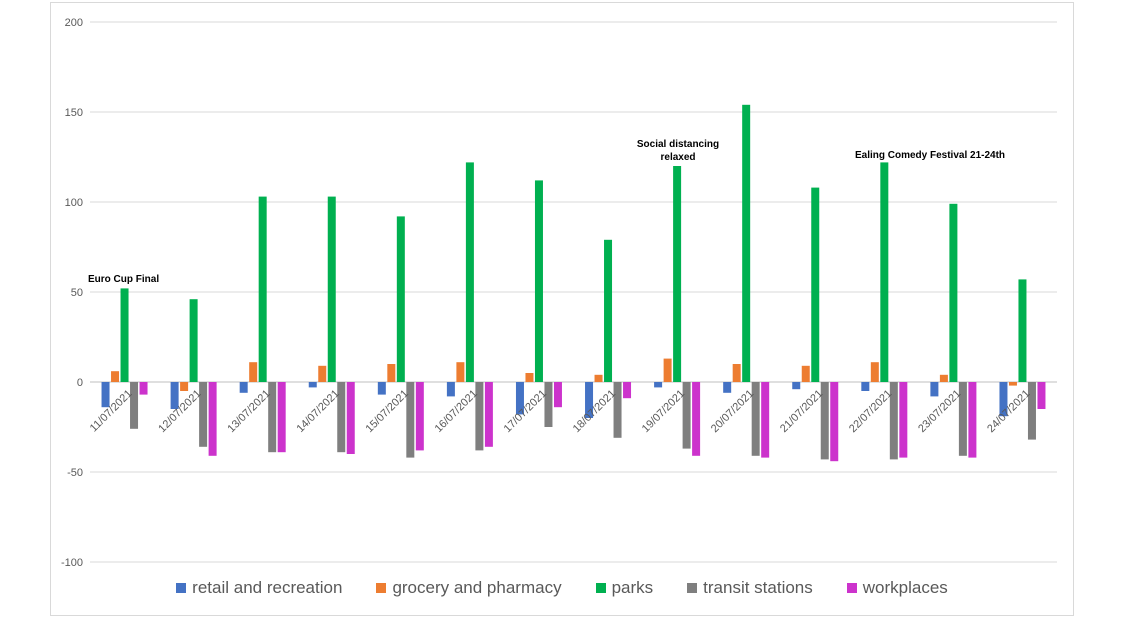 This screenshot has height=635, width=1139. What do you see at coordinates (801, 411) in the screenshot?
I see `x-tick-label: 21/07/2021` at bounding box center [801, 411].